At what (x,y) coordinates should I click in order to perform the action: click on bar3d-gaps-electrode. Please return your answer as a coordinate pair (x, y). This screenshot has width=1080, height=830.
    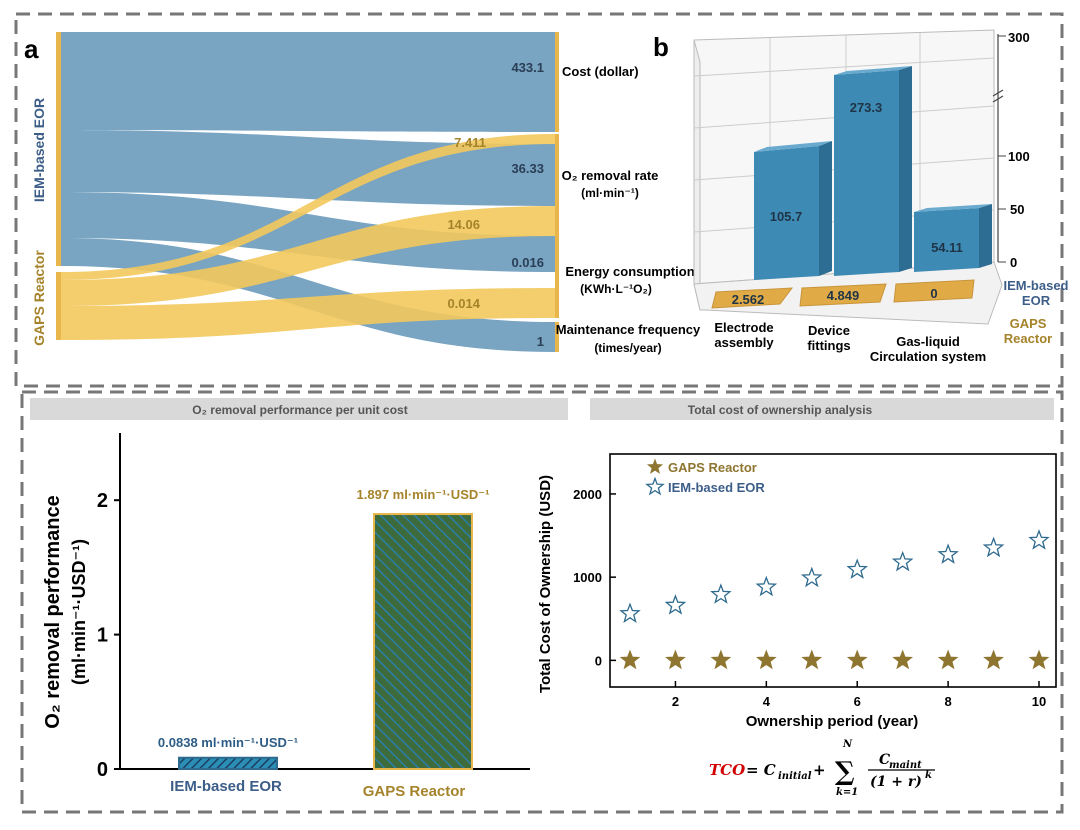
    Looking at the image, I should click on (752, 298).